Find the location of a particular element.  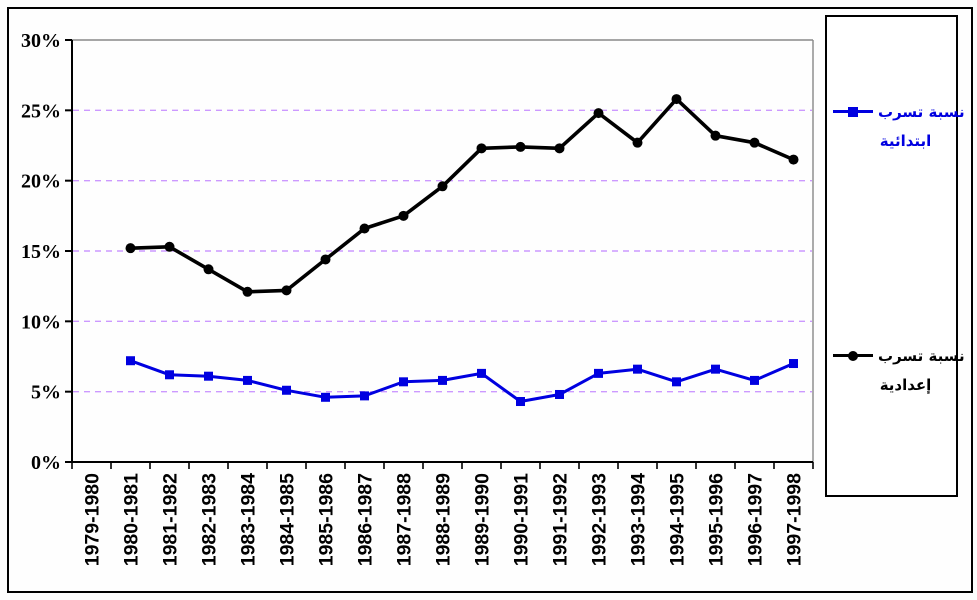

x-tick-label-1980-1981: 1980-1981 is located at coordinates (132, 519).